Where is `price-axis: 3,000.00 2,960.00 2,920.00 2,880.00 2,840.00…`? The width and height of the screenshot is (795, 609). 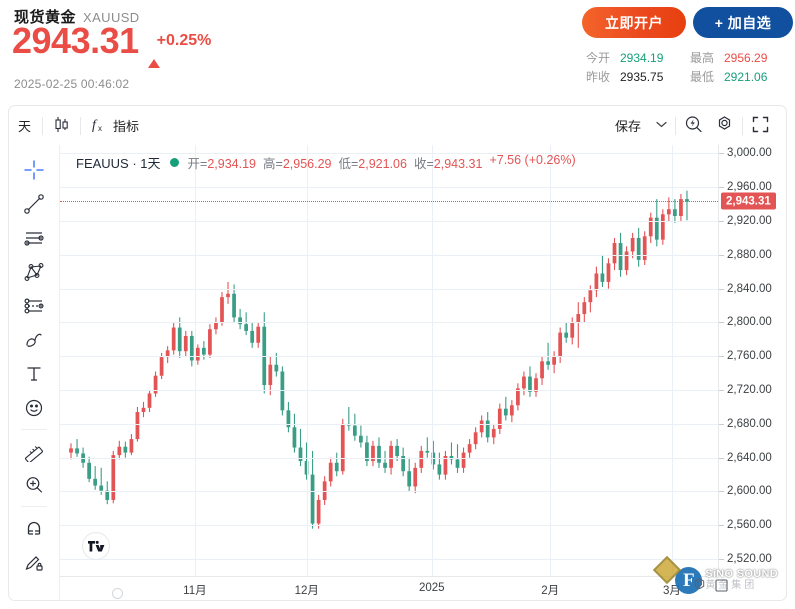 price-axis: 3,000.00 2,960.00 2,920.00 2,880.00 2,840.00… is located at coordinates (752, 360).